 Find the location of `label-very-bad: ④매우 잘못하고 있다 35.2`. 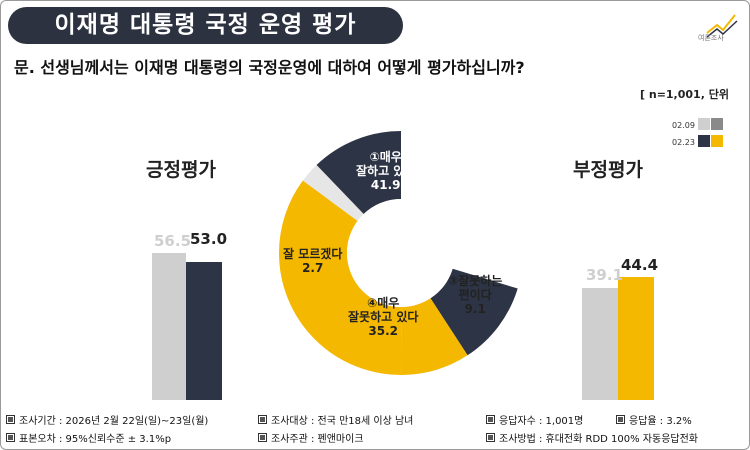

label-very-bad: ④매우 잘못하고 있다 35.2 is located at coordinates (383, 317).